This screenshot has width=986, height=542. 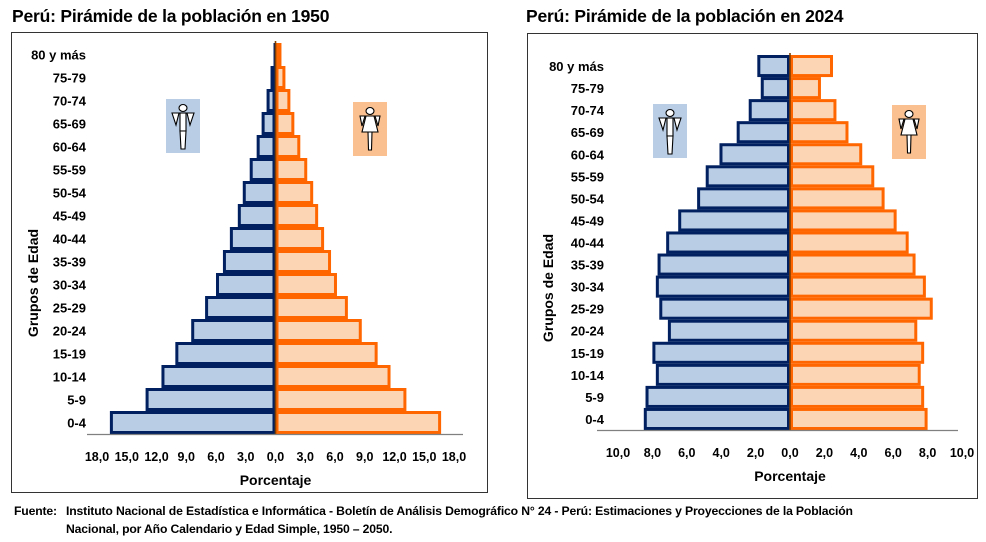 What do you see at coordinates (58, 55) in the screenshot?
I see `age-group-label: 80 y más` at bounding box center [58, 55].